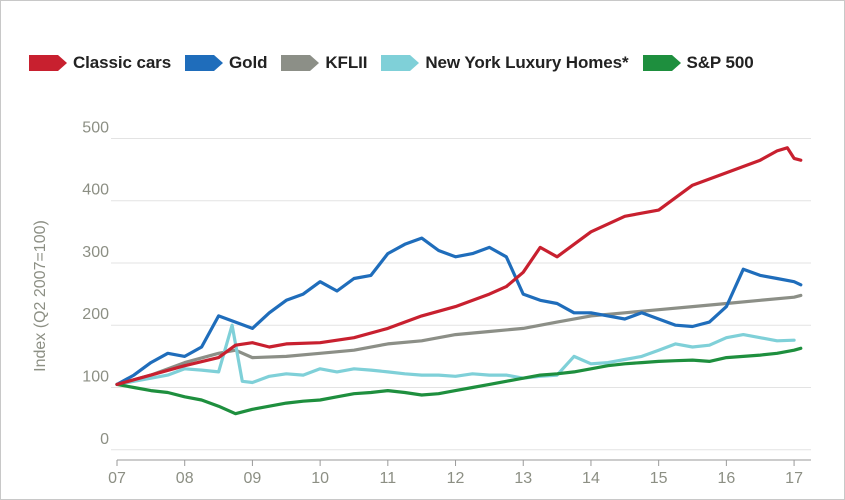  What do you see at coordinates (40, 296) in the screenshot?
I see `y-axis-title: Index (Q2 2007=100)` at bounding box center [40, 296].